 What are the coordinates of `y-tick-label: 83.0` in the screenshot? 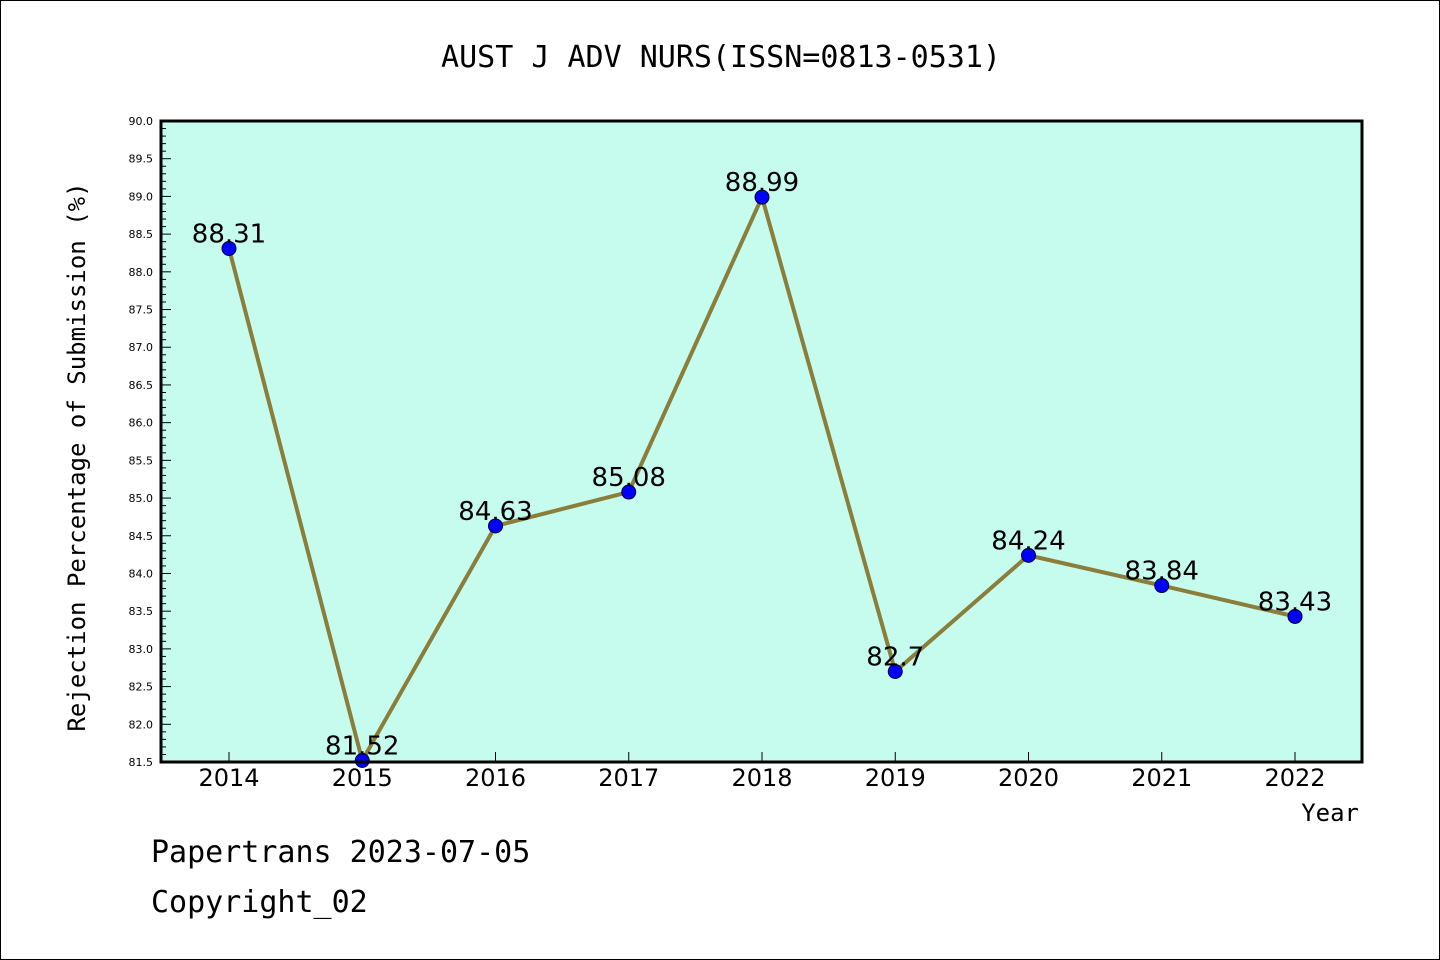 It's located at (141, 649).